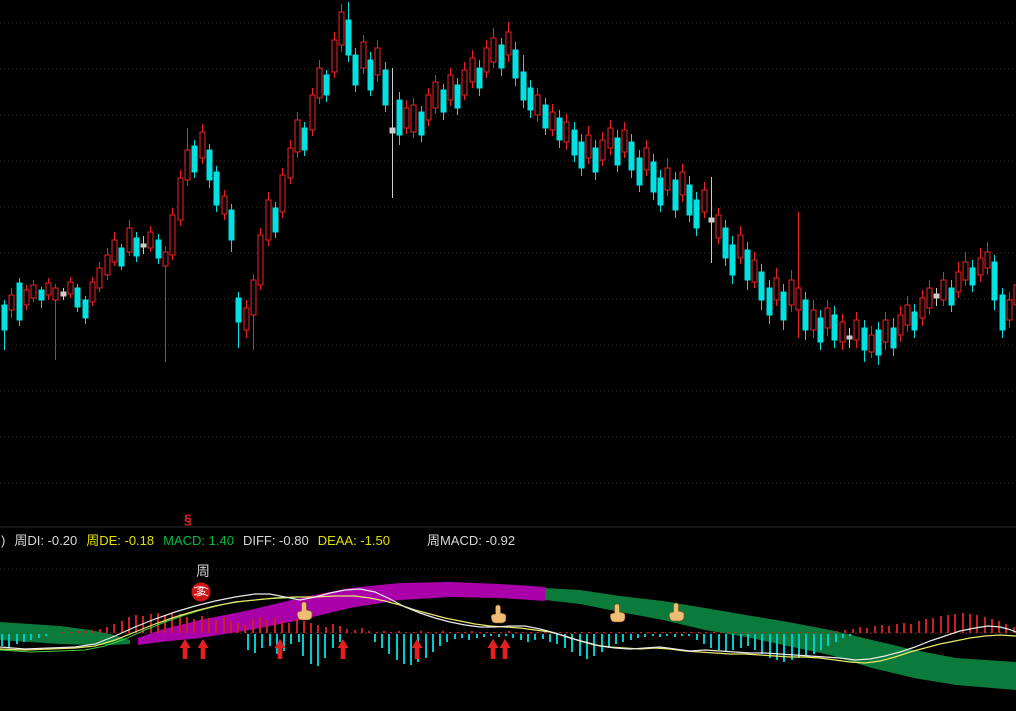 The height and width of the screenshot is (711, 1016). What do you see at coordinates (46, 540) in the screenshot?
I see `indicator-value: 周DI: -0.20` at bounding box center [46, 540].